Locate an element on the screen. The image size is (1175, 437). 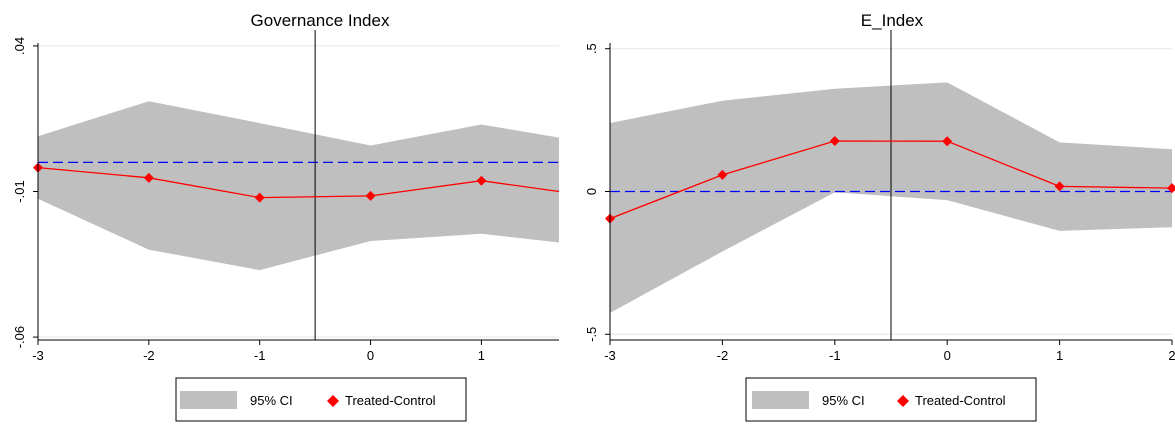
y-tick-label: -.06 is located at coordinates (19, 337).